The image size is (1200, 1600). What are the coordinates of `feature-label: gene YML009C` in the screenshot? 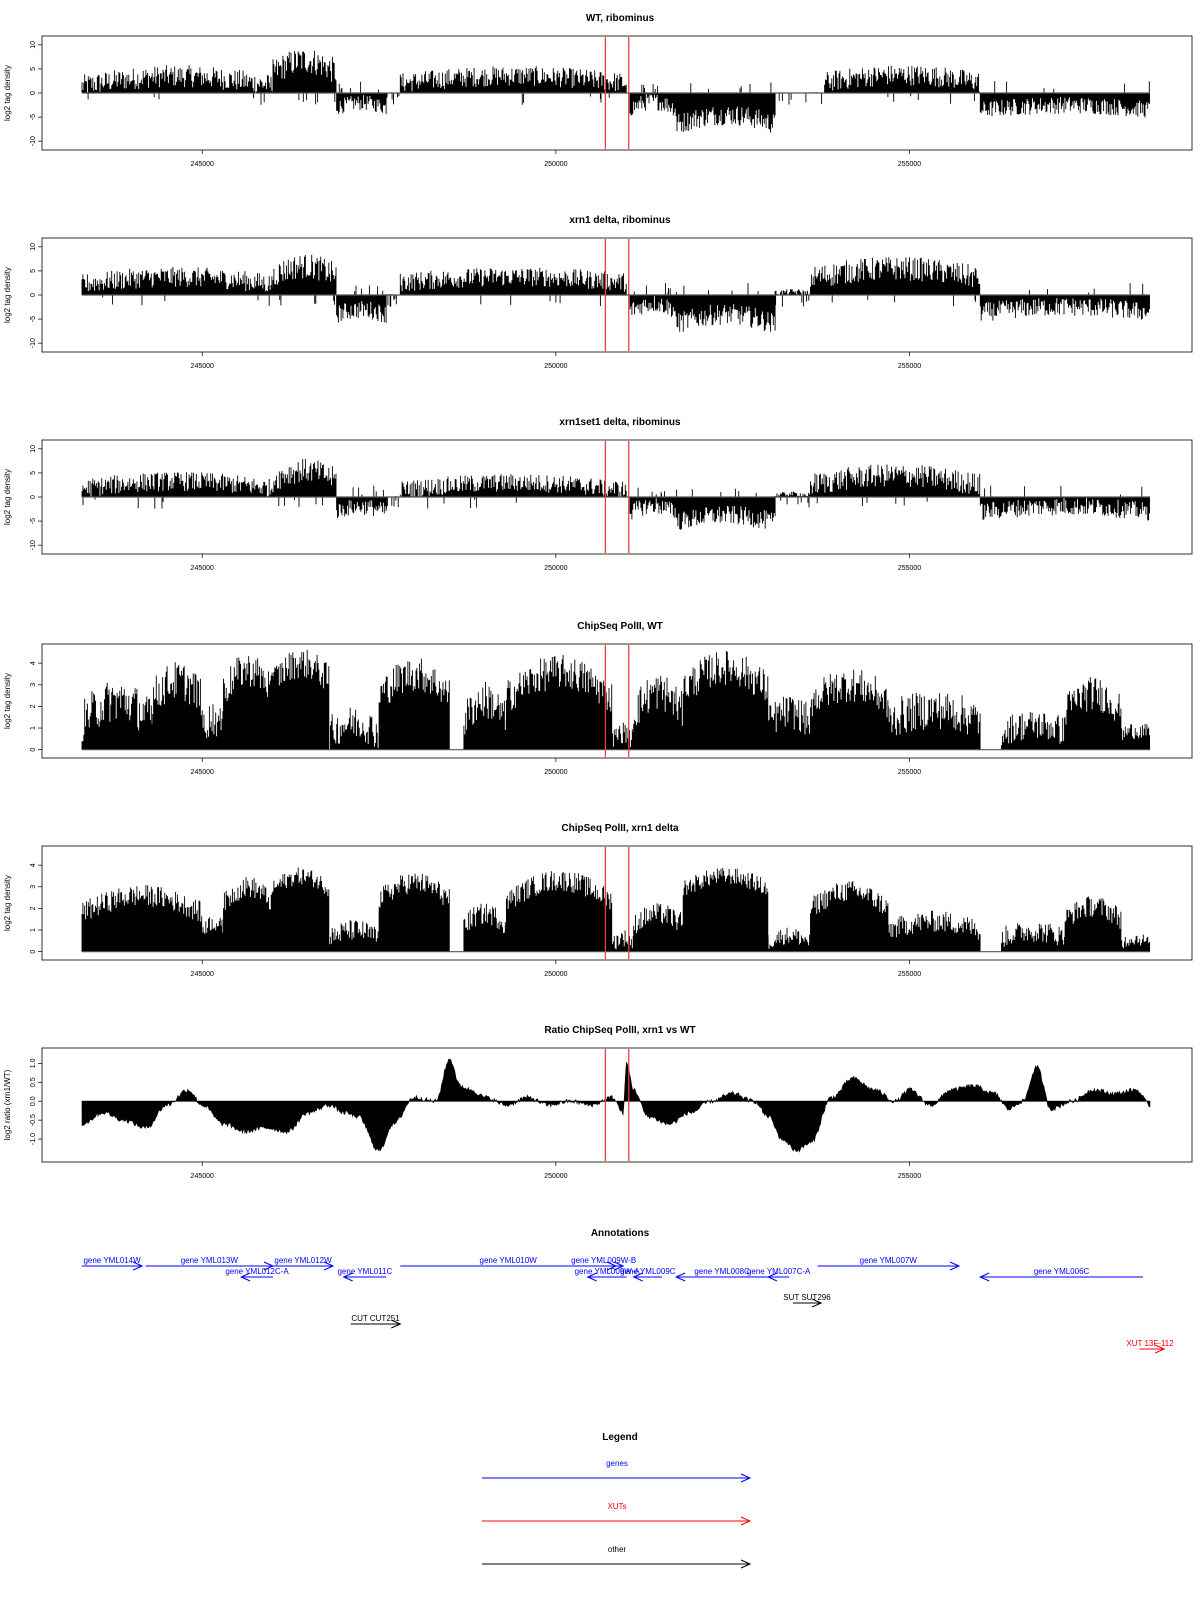 It's located at (648, 1271).